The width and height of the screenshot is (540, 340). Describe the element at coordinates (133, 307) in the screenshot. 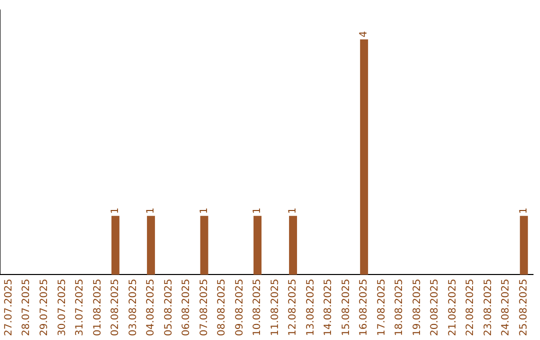

I see `x-tick-label: 03.08.2025` at that location.